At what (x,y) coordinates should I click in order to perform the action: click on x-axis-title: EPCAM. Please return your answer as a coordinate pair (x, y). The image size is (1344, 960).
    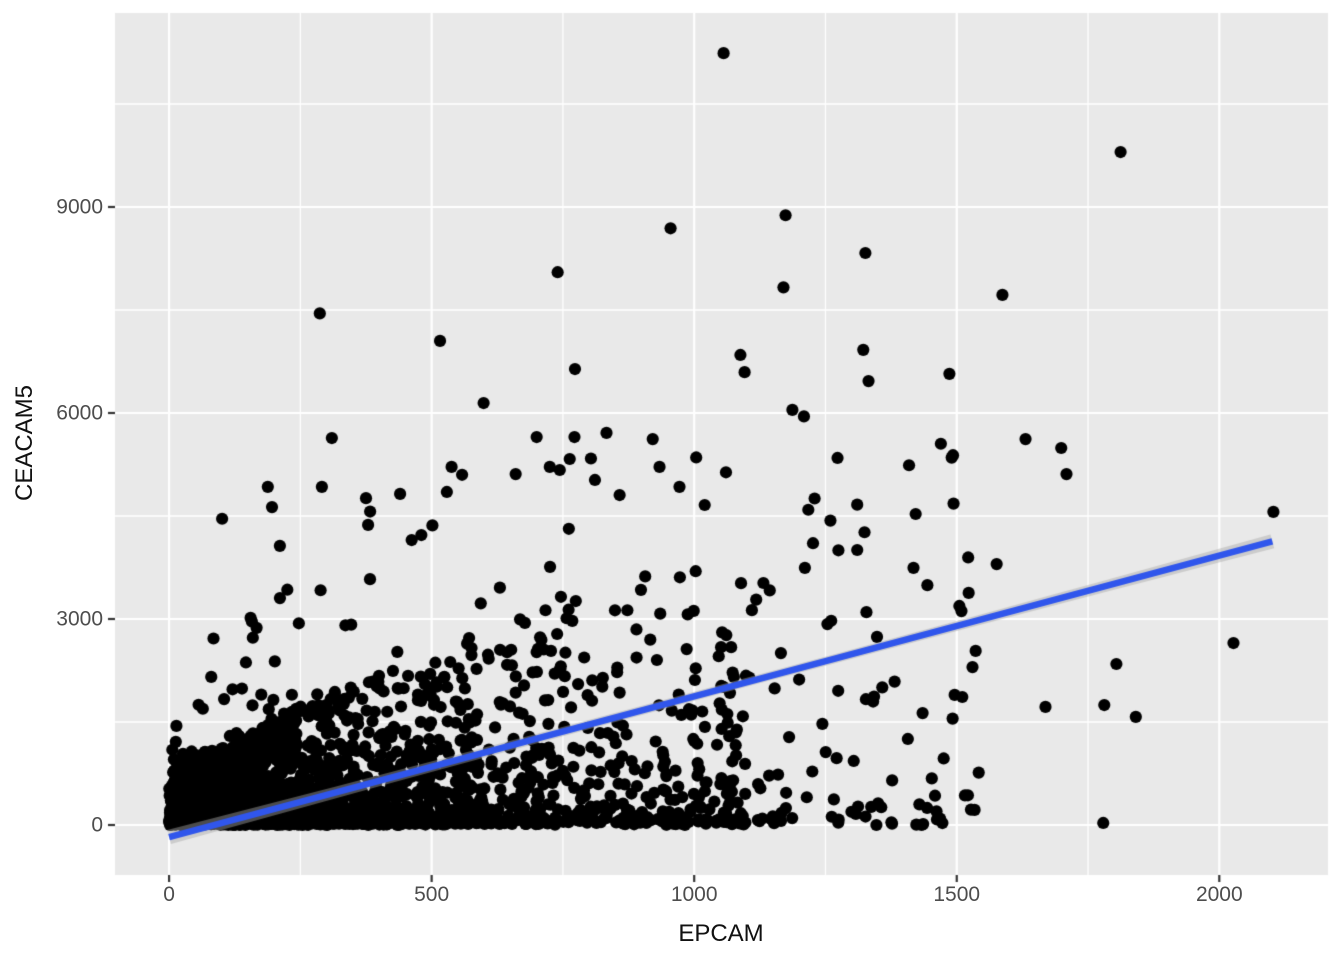
    Looking at the image, I should click on (721, 933).